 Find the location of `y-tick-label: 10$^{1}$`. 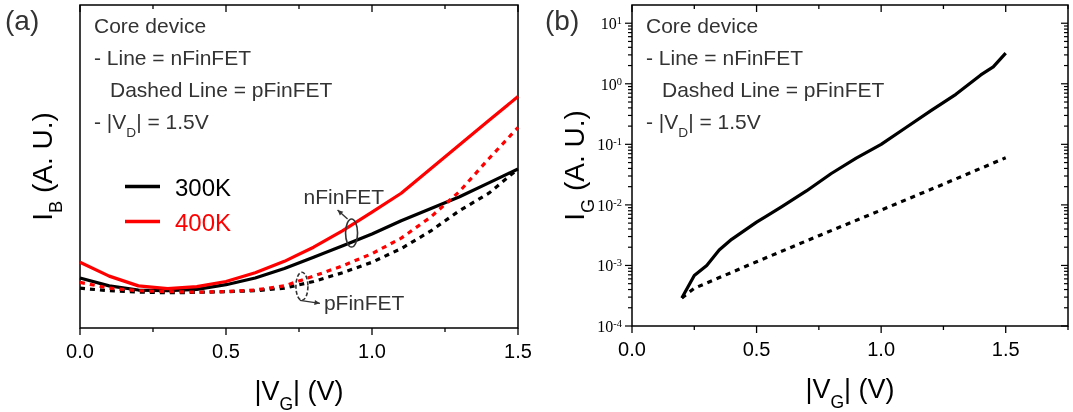

y-tick-label: 10$^{1}$ is located at coordinates (611, 23).